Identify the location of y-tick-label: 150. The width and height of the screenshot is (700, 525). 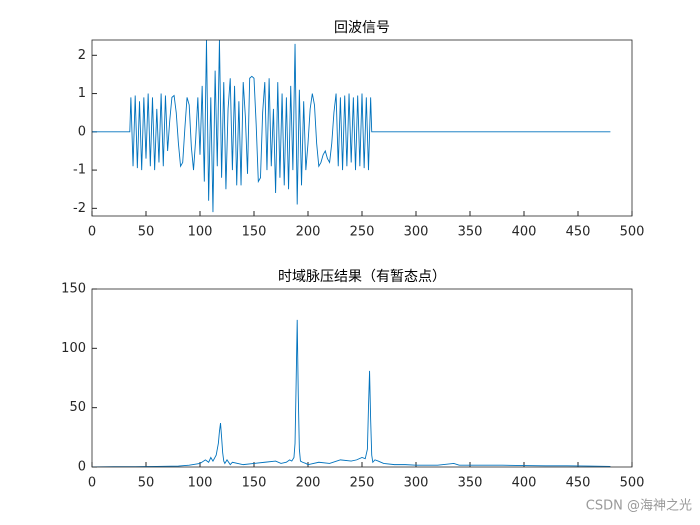
(73, 289).